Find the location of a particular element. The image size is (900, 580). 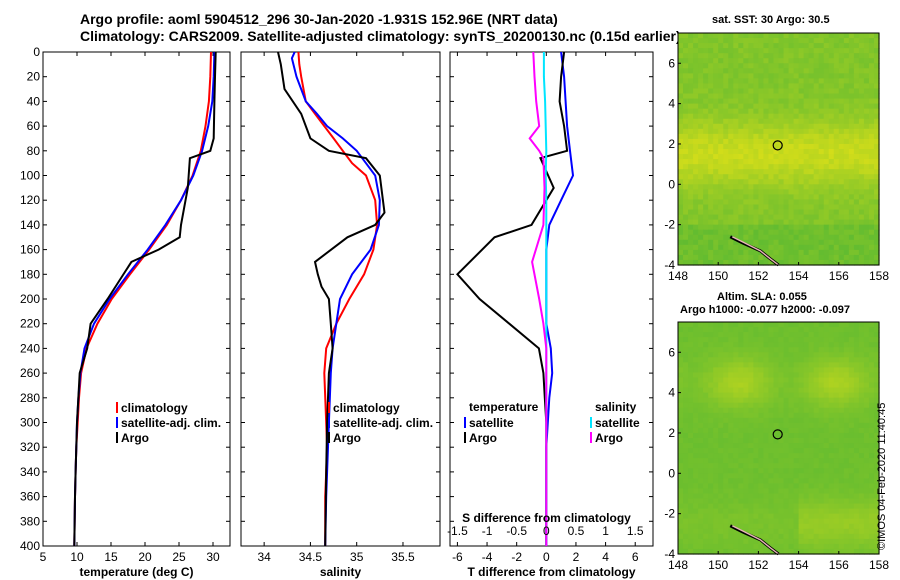

depth-tick-label: 60 is located at coordinates (34, 126).